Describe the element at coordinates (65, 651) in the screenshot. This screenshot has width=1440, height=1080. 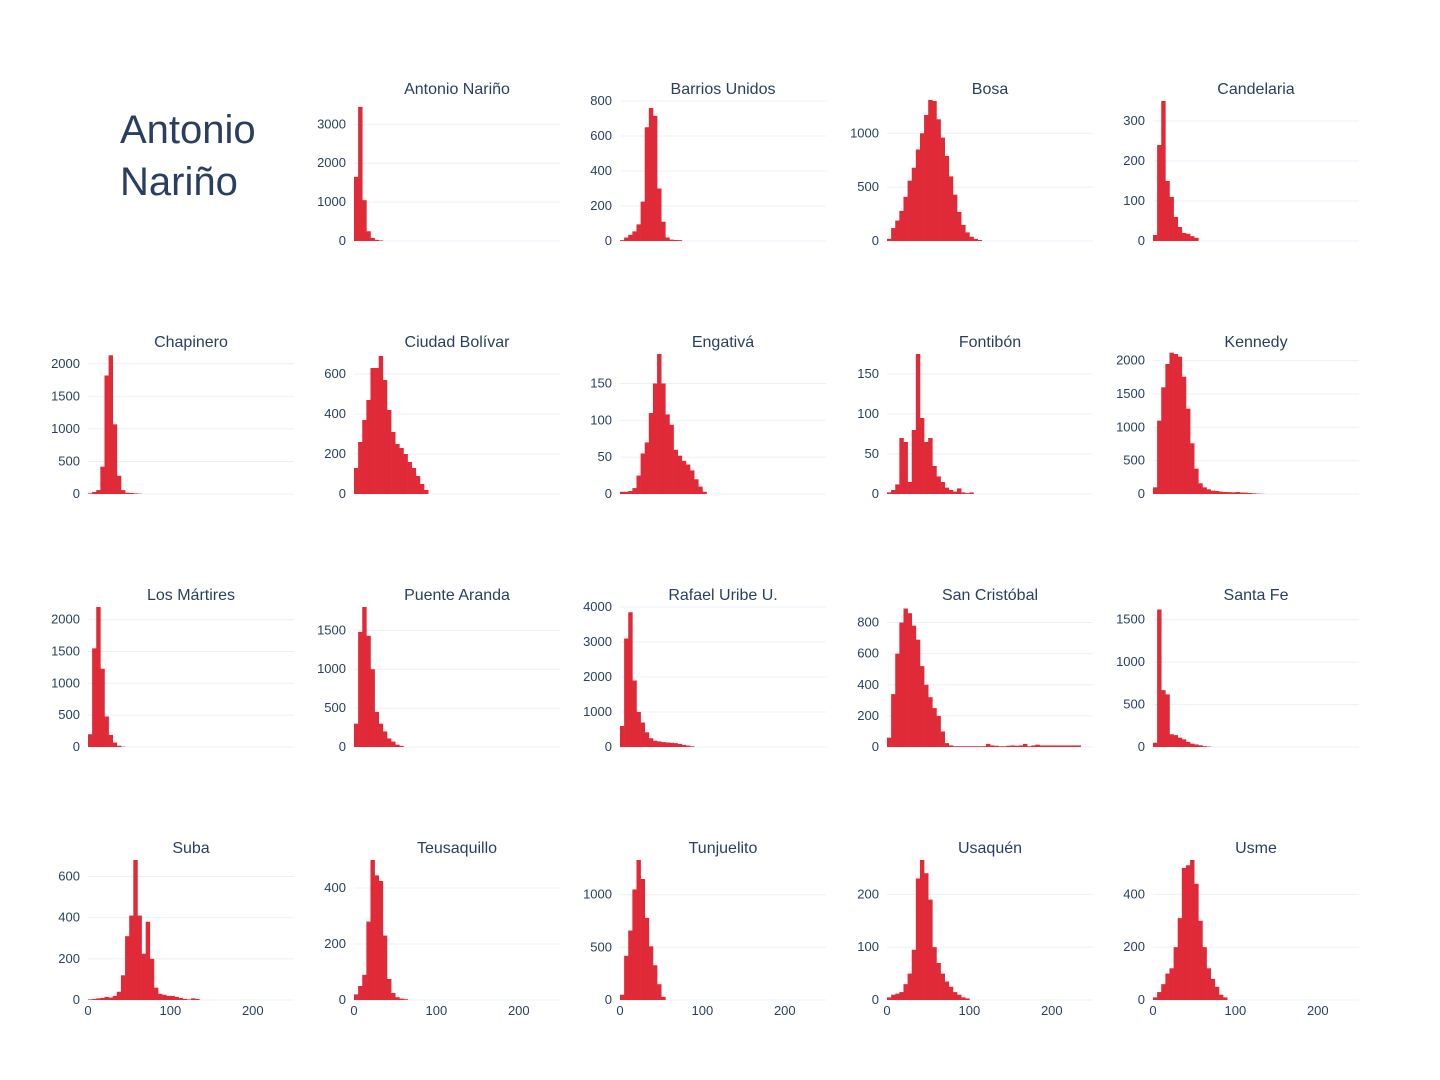
I see `y-tick-label: 1500` at that location.